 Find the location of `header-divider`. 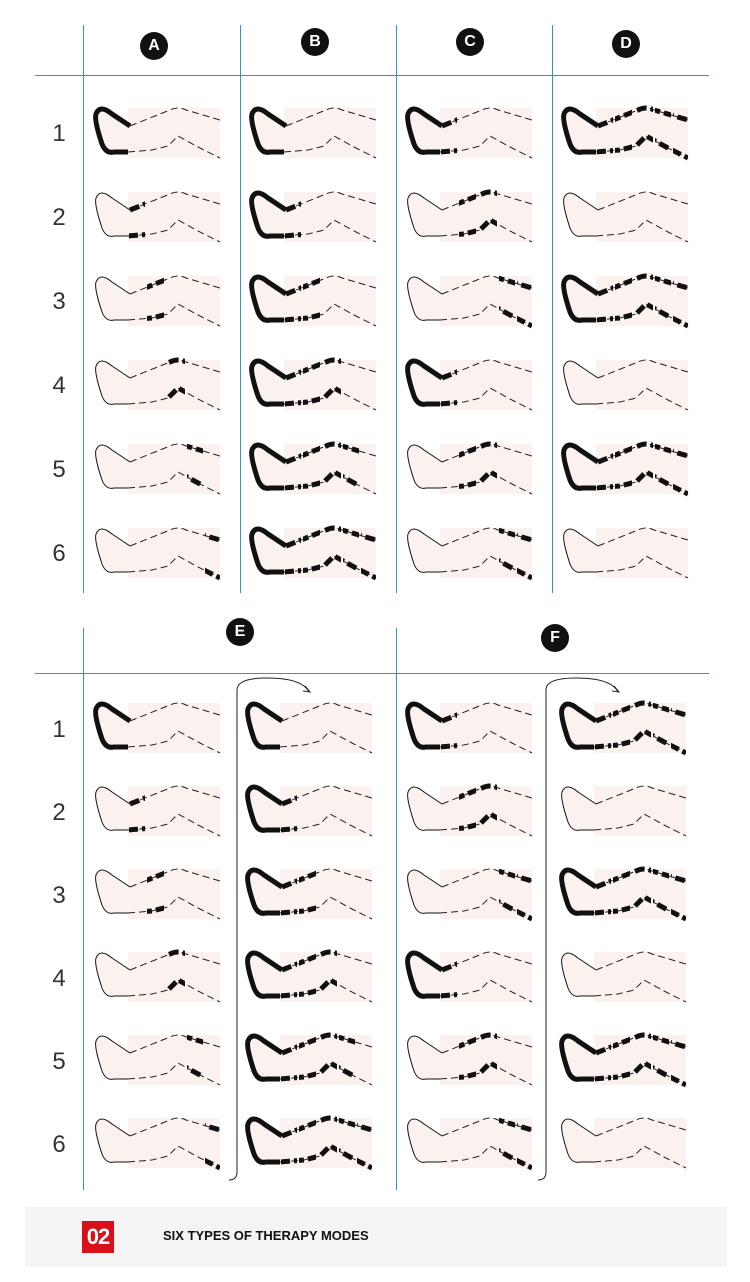

header-divider is located at coordinates (372, 75).